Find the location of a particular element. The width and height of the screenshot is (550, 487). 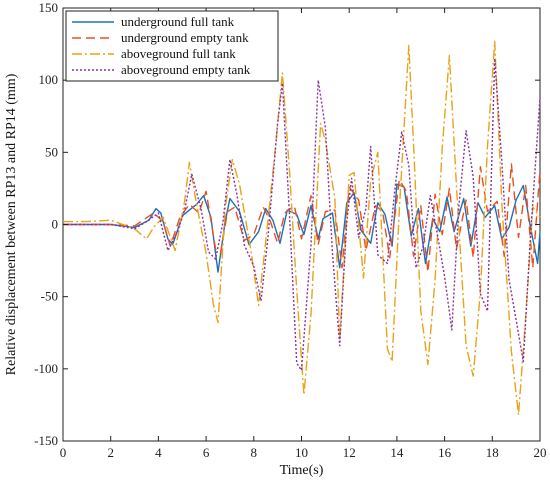

y-tick-label: 0 is located at coordinates (55, 224).